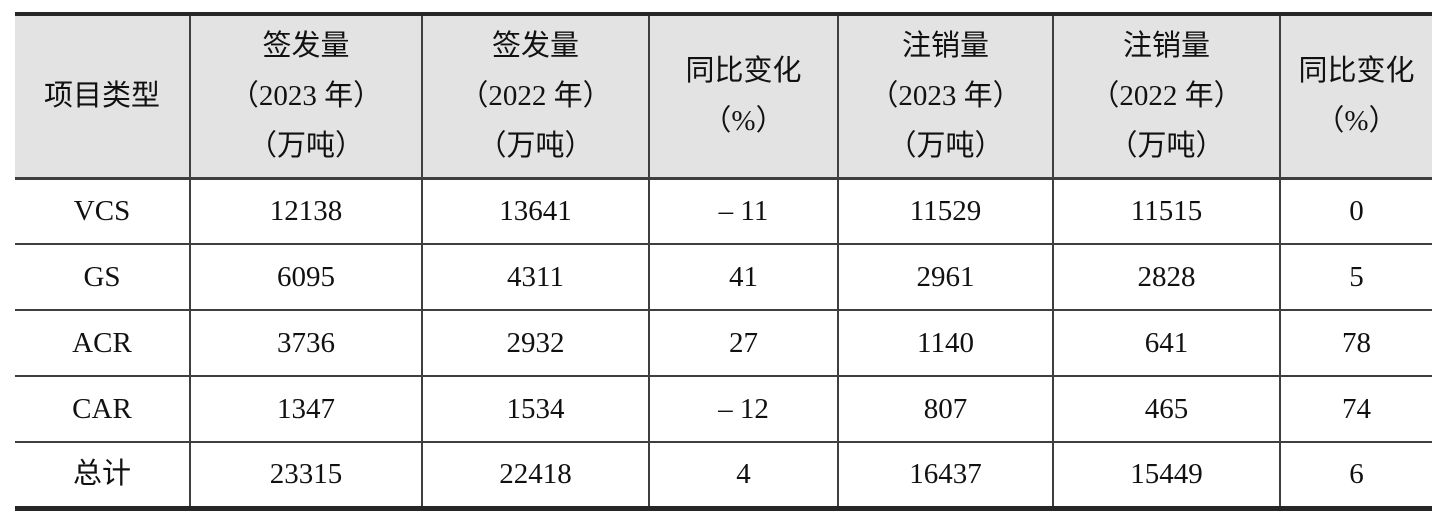 The width and height of the screenshot is (1446, 522). I want to click on row-label: VCS, so click(103, 211).